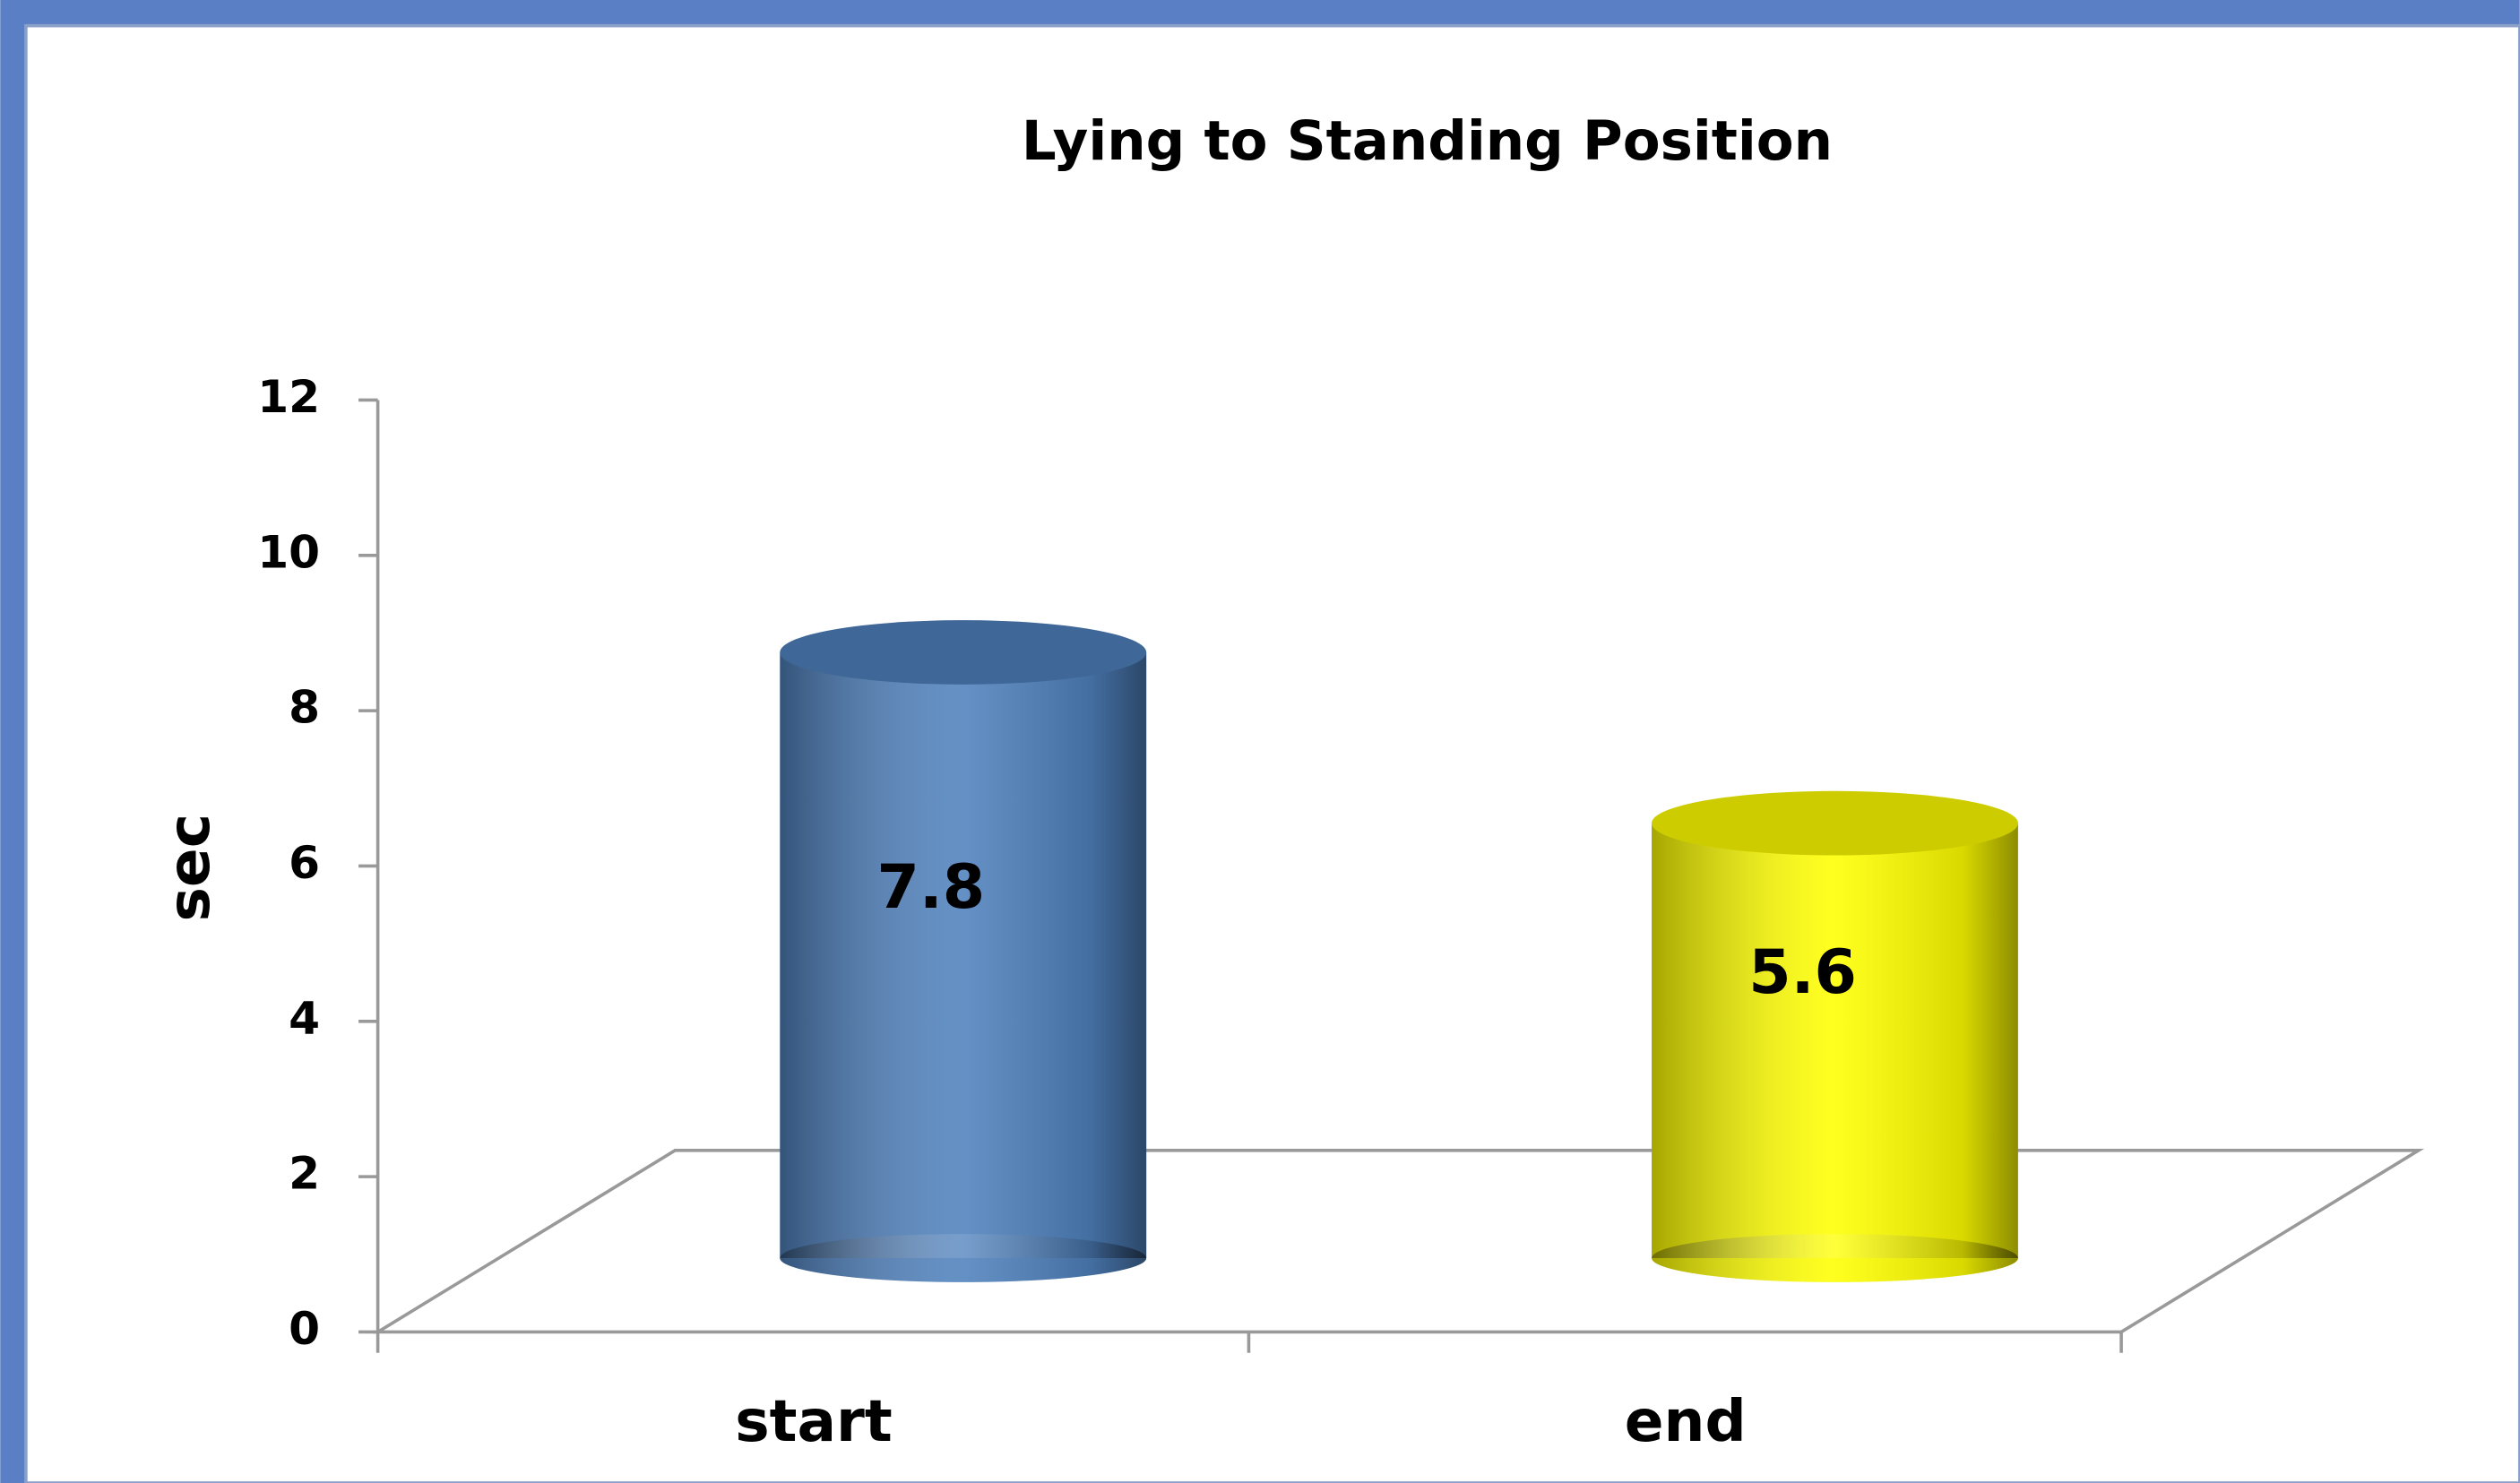 This screenshot has height=1483, width=2520. Describe the element at coordinates (288, 396) in the screenshot. I see `y-tick-label: 12` at that location.